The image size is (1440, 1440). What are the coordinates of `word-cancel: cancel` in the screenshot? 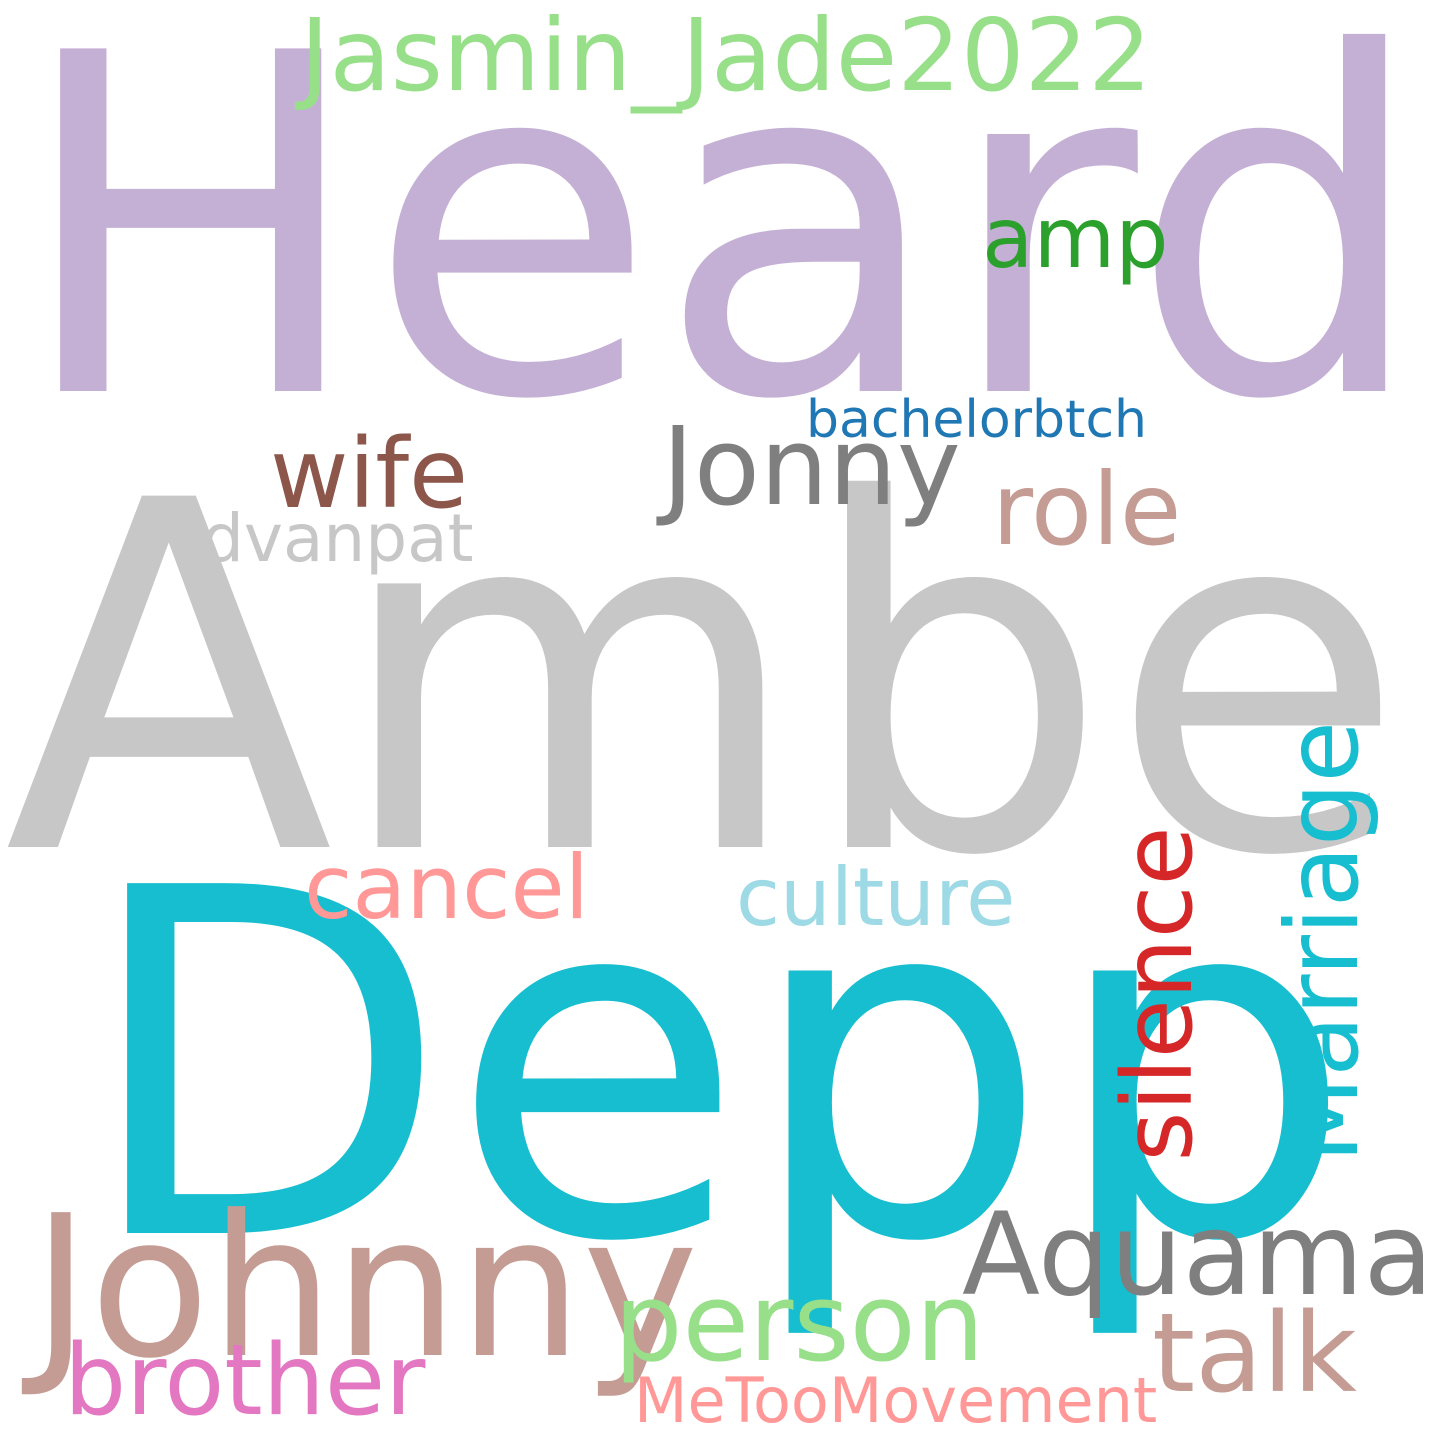 It's located at (447, 887).